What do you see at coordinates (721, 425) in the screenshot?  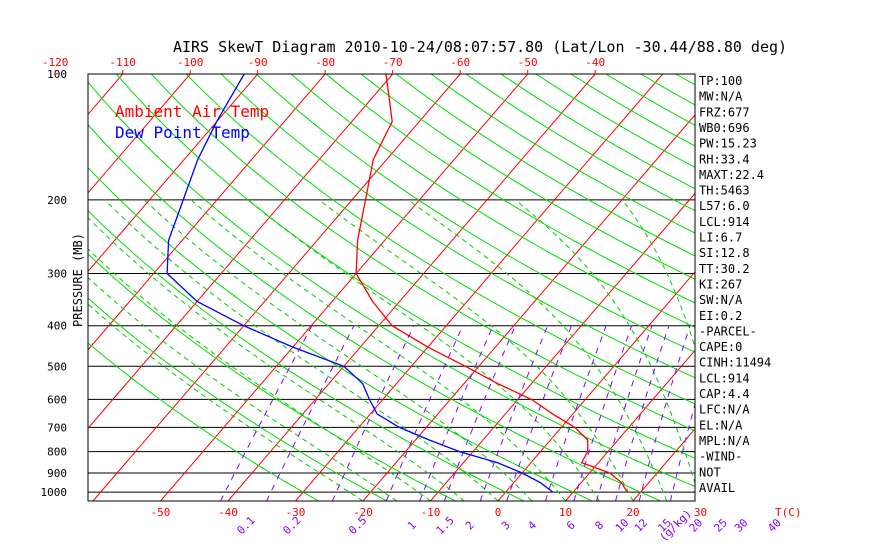 I see `index-label: EL:N/A` at bounding box center [721, 425].